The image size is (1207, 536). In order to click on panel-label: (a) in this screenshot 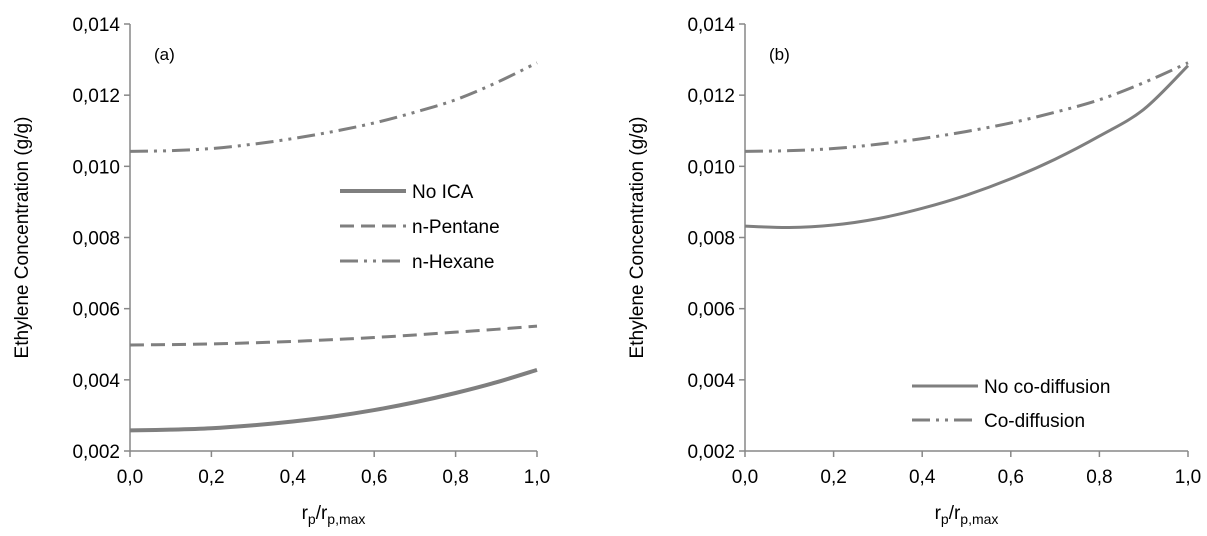, I will do `click(164, 54)`.